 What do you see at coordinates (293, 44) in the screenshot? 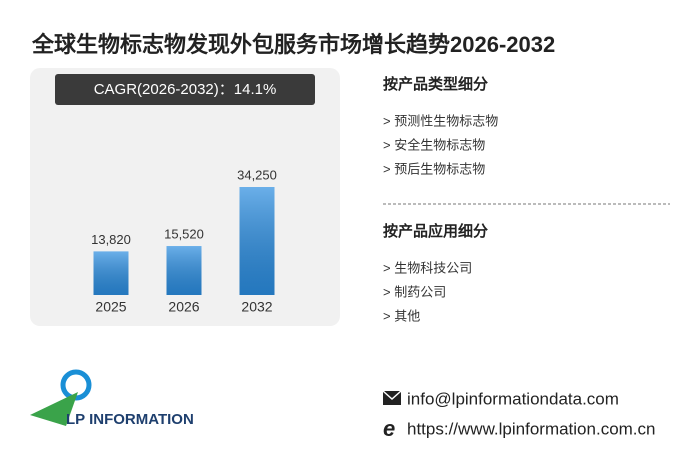
I see `title: 全球生物标志物发现外包服务市场增长趋势2026-2032` at bounding box center [293, 44].